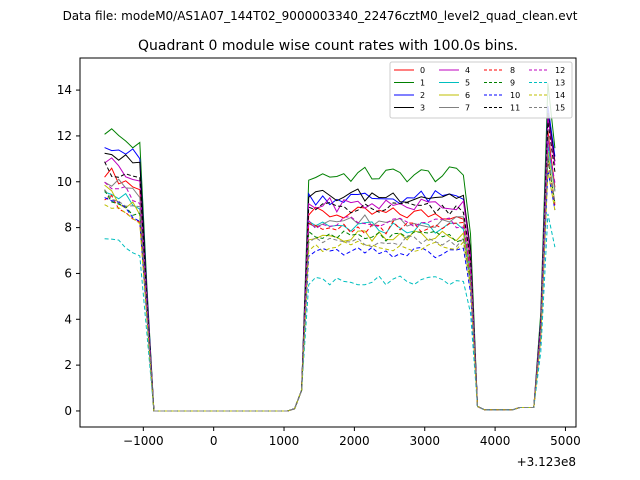 This screenshot has height=480, width=640. What do you see at coordinates (495, 441) in the screenshot?
I see `x-tick-label: 4000` at bounding box center [495, 441].